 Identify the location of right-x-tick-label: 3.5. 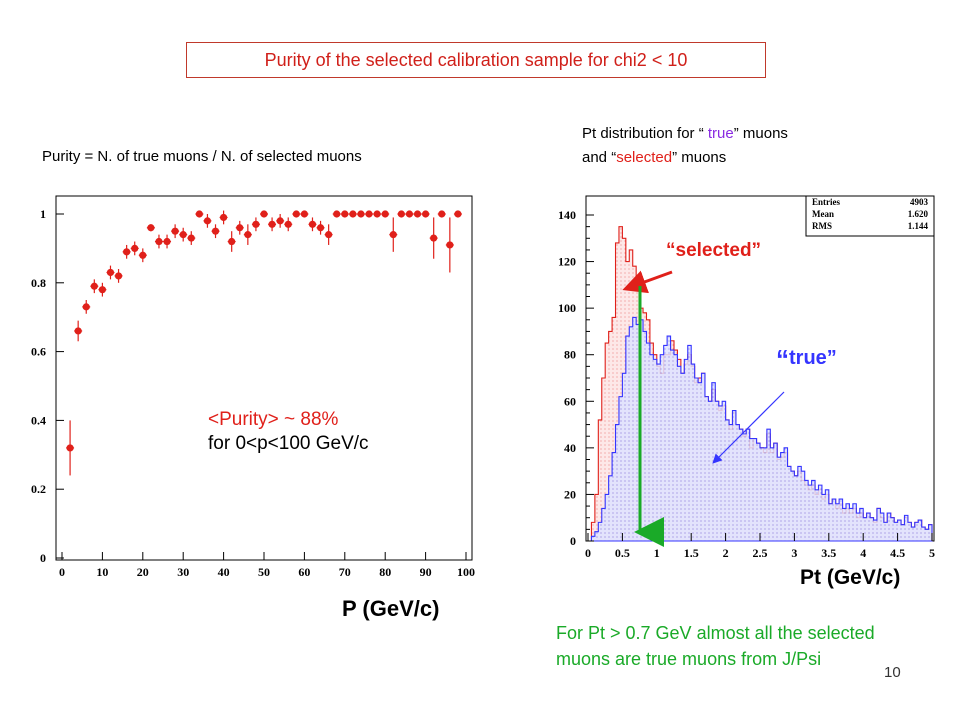
(828, 553).